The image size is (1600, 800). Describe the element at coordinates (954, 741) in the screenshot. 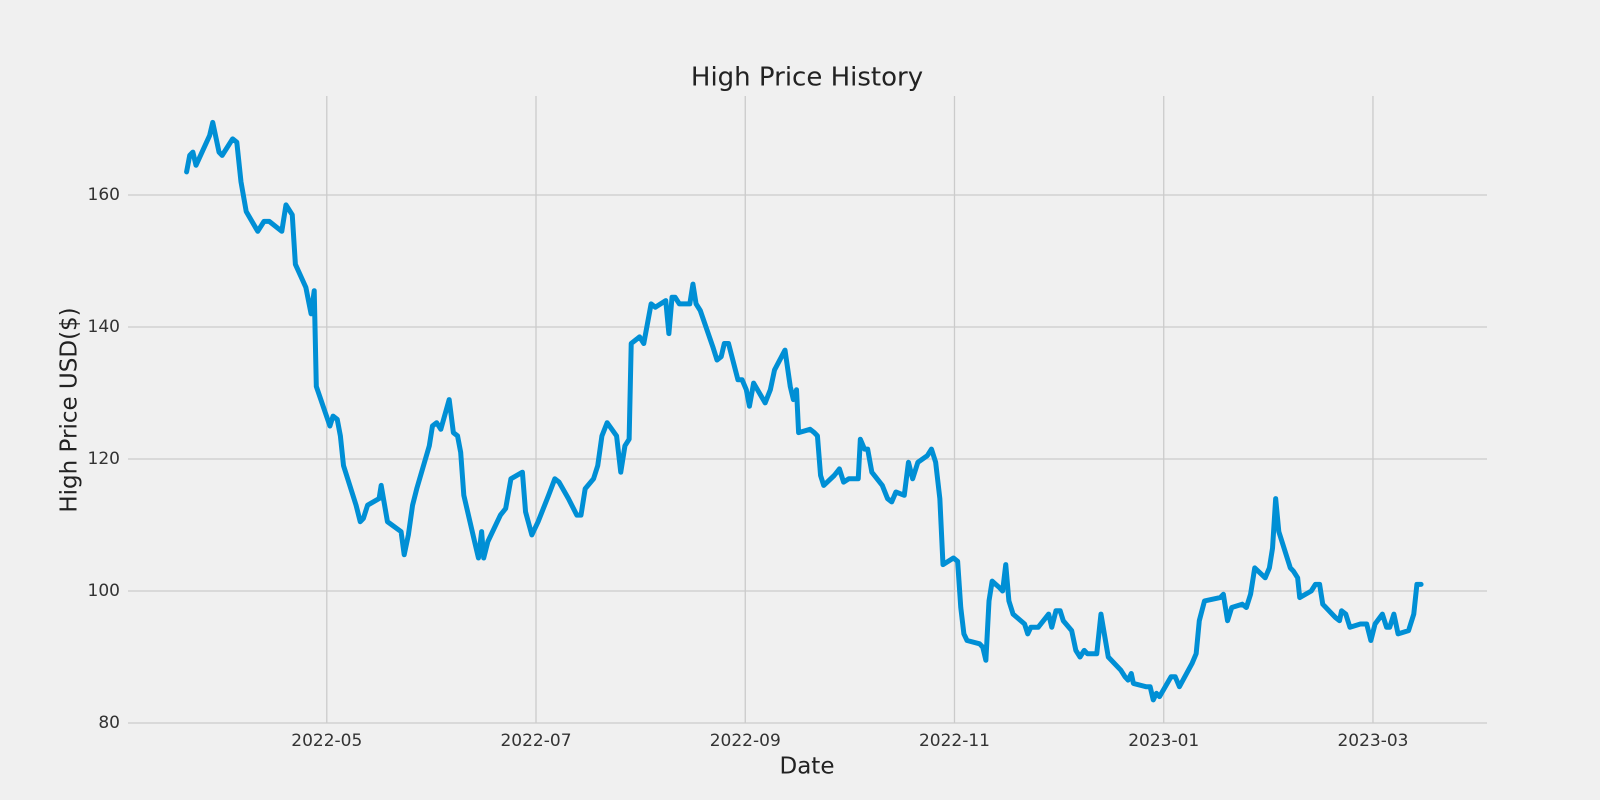

I see `x-tick-label: 2022-11` at that location.